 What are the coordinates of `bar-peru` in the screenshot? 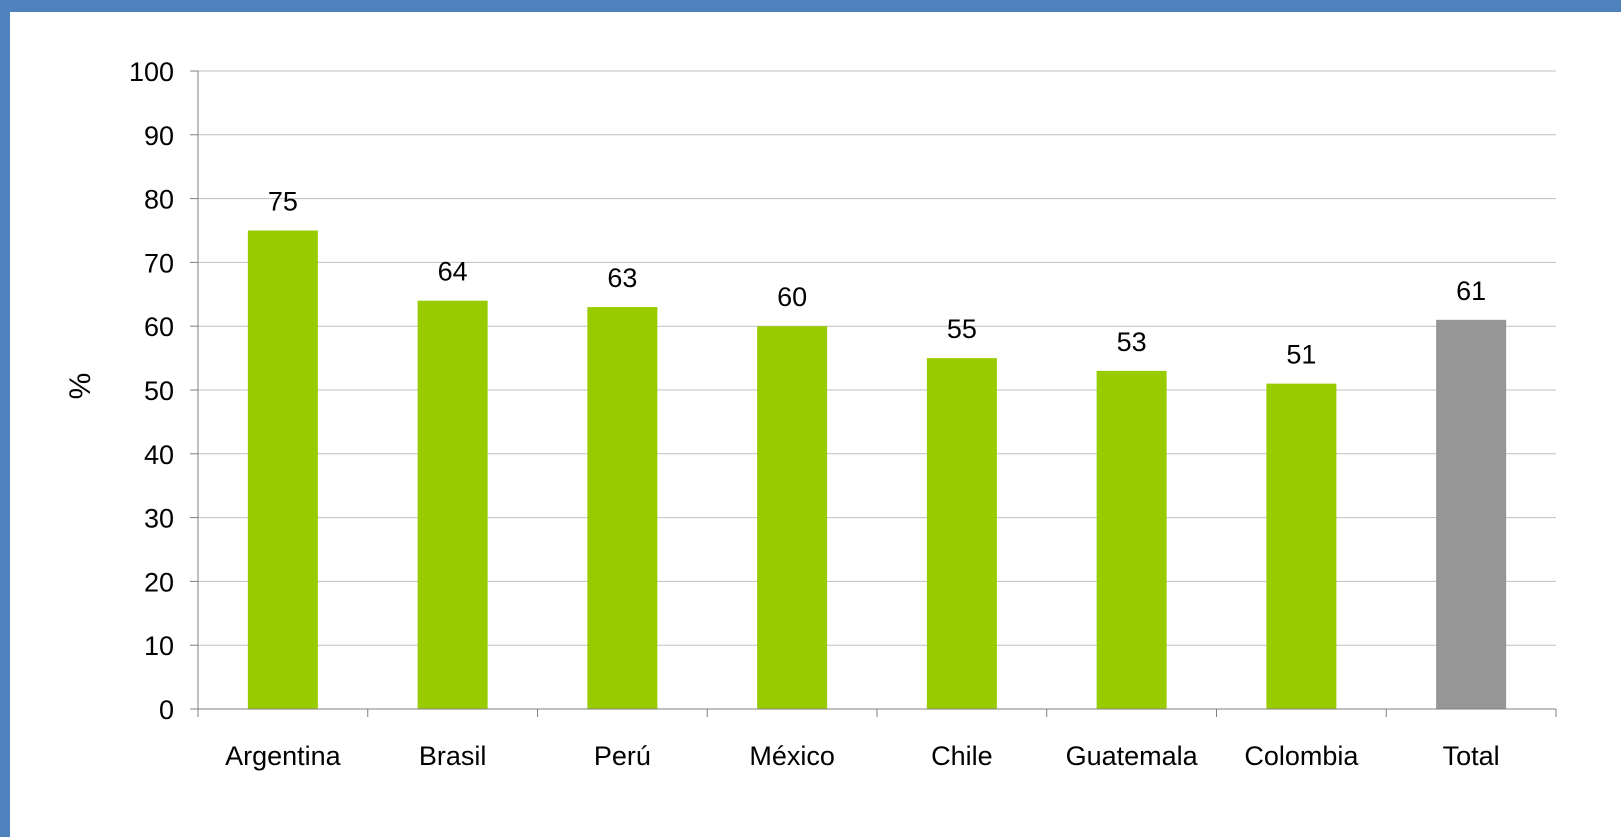 It's located at (622, 508).